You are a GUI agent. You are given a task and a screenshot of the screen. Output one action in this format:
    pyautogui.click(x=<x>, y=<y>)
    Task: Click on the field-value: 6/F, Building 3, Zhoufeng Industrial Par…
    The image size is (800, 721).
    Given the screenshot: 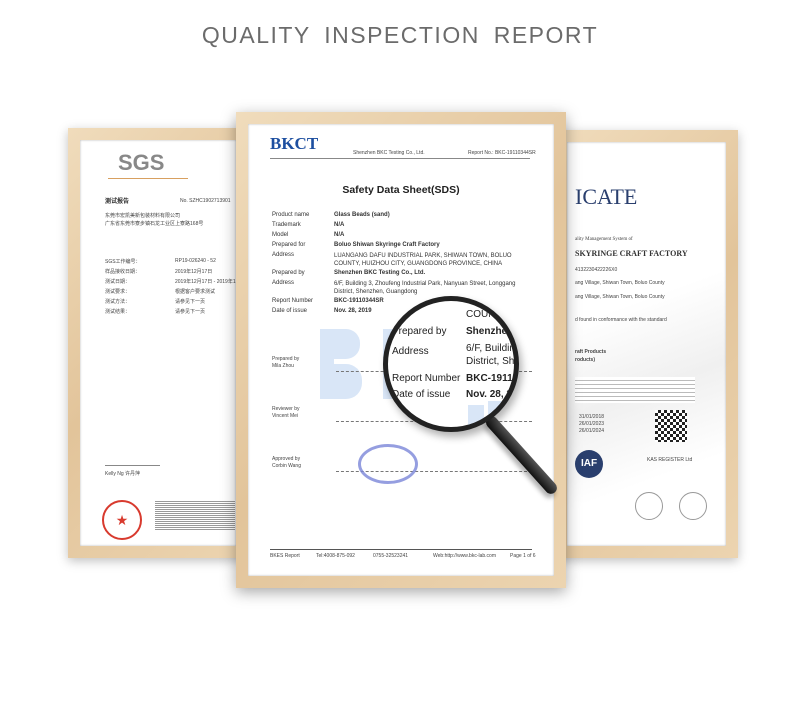 What is the action you would take?
    pyautogui.click(x=425, y=288)
    